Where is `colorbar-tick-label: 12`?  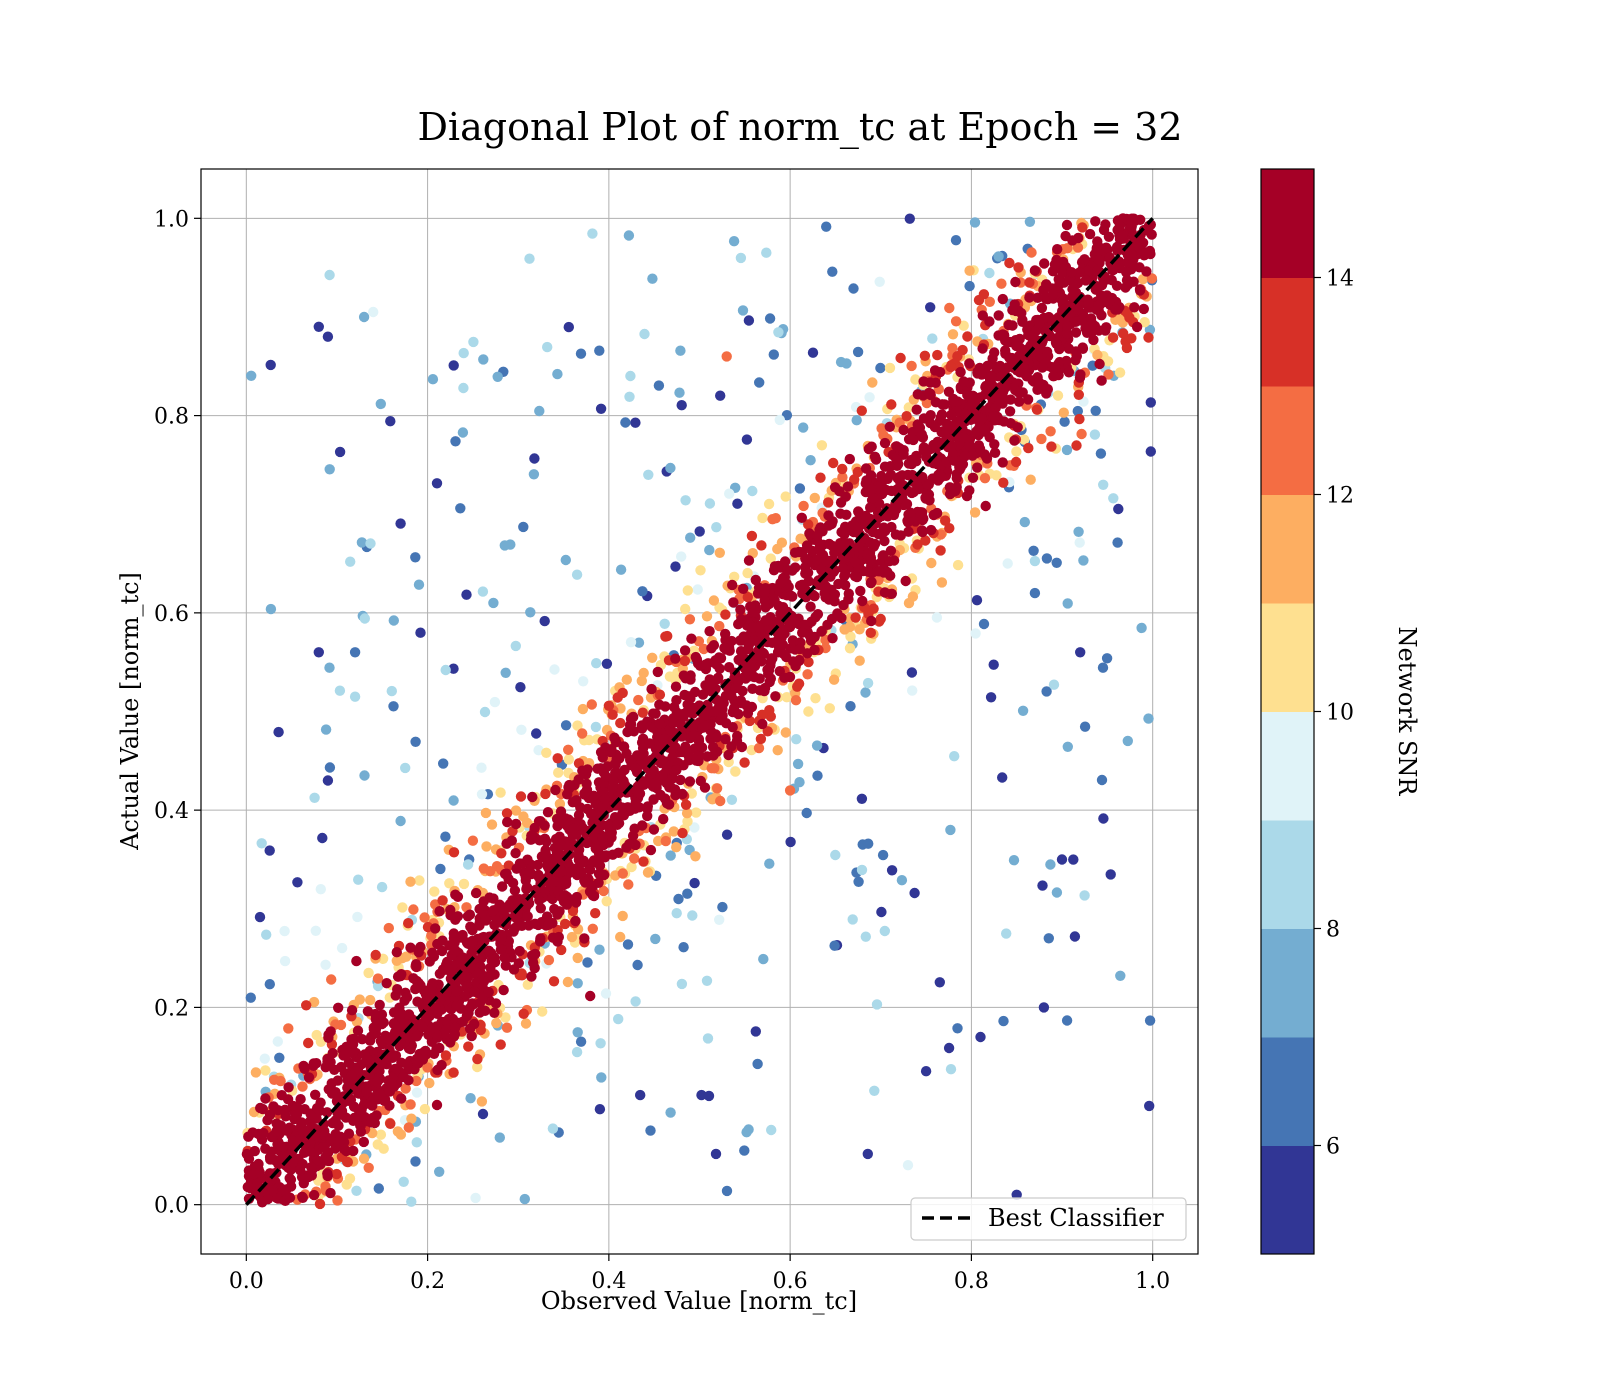 colorbar-tick-label: 12 is located at coordinates (1340, 496).